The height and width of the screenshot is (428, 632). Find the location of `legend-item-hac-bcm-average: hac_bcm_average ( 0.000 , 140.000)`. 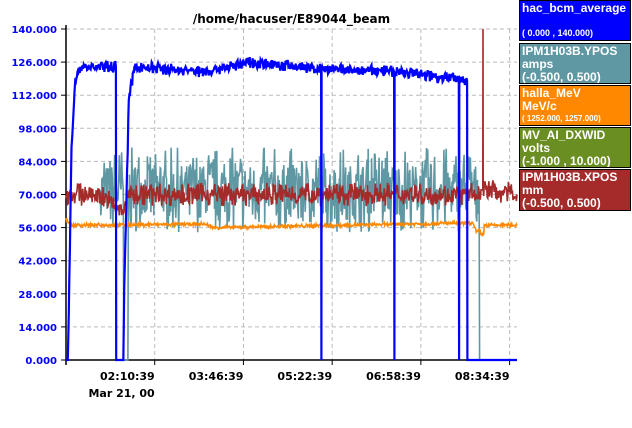

legend-item-hac-bcm-average: hac_bcm_average ( 0.000 , 140.000) is located at coordinates (575, 20).